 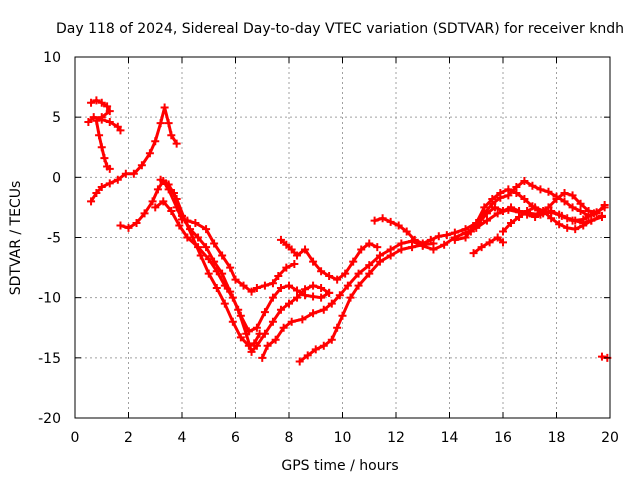 What do you see at coordinates (329, 259) in the screenshot?
I see `series-track-i` at bounding box center [329, 259].